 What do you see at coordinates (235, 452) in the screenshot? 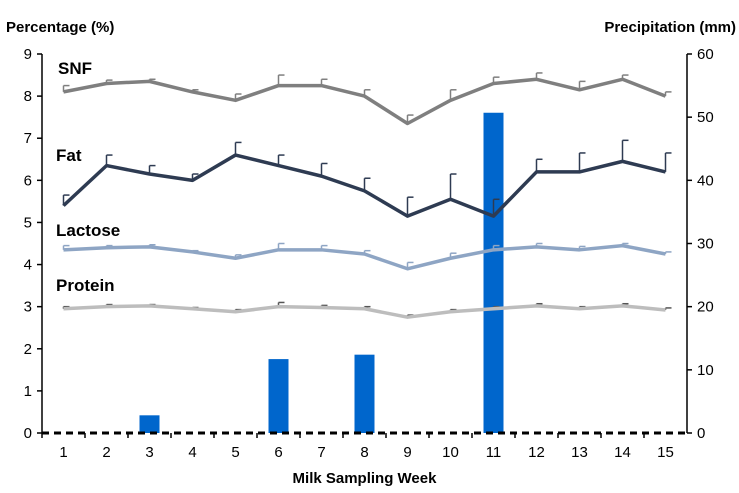
I see `x-tick-label: 5` at bounding box center [235, 452].